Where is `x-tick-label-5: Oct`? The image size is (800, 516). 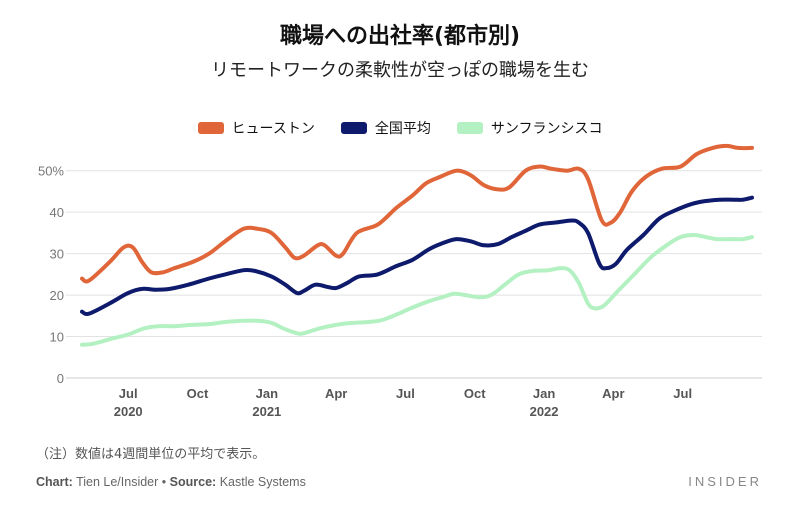 x-tick-label-5: Oct is located at coordinates (475, 393).